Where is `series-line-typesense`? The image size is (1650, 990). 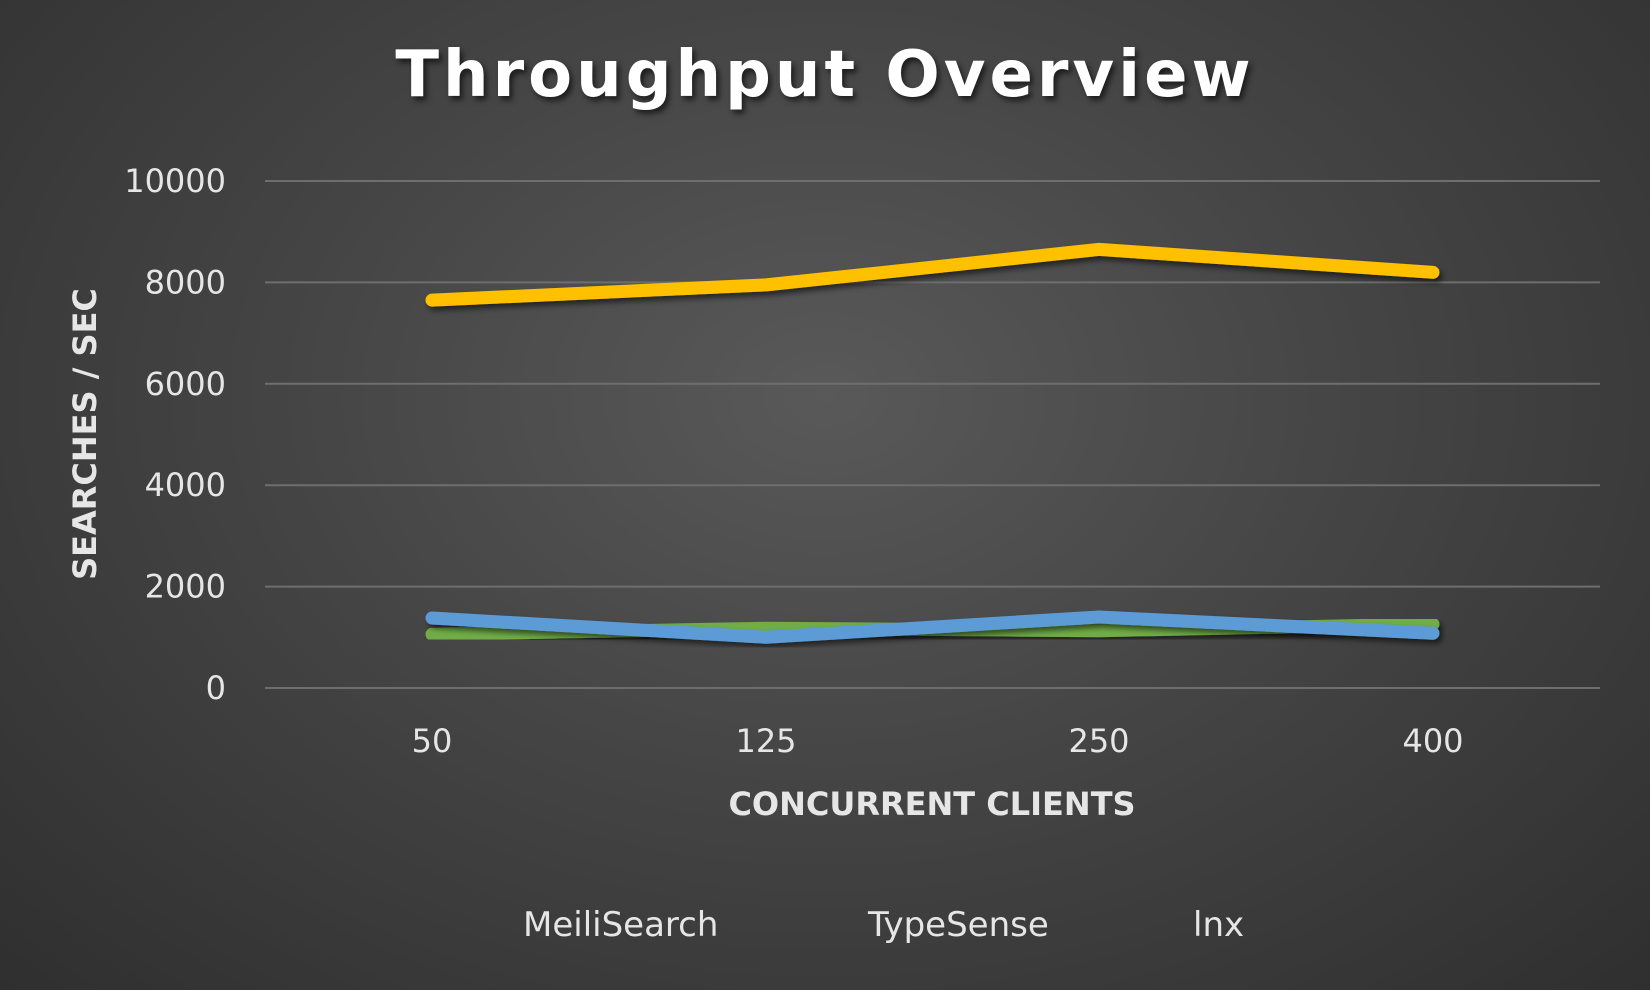
series-line-typesense is located at coordinates (932, 627).